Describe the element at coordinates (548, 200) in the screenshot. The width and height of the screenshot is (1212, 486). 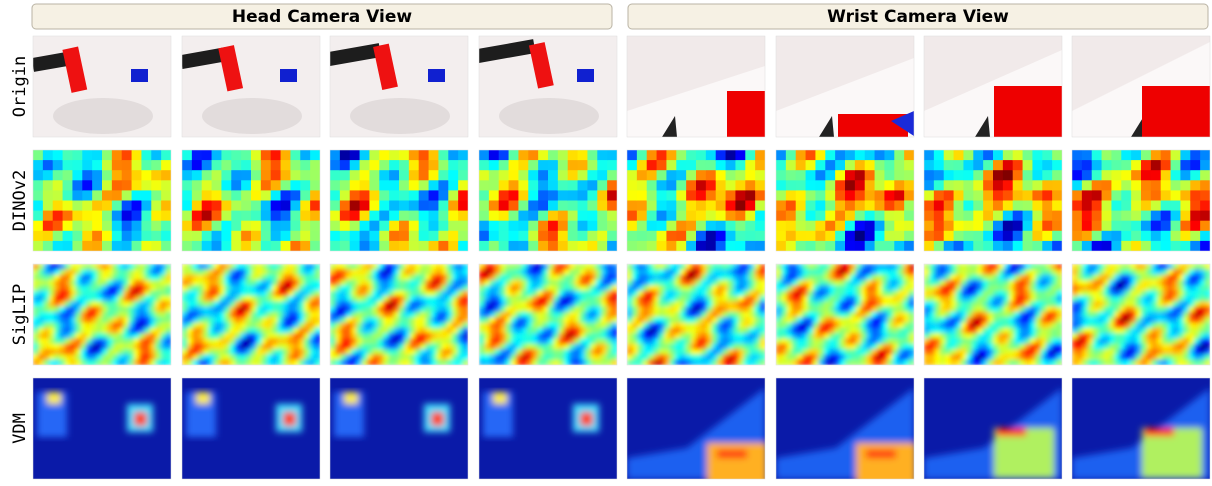
I see `image-content` at that location.